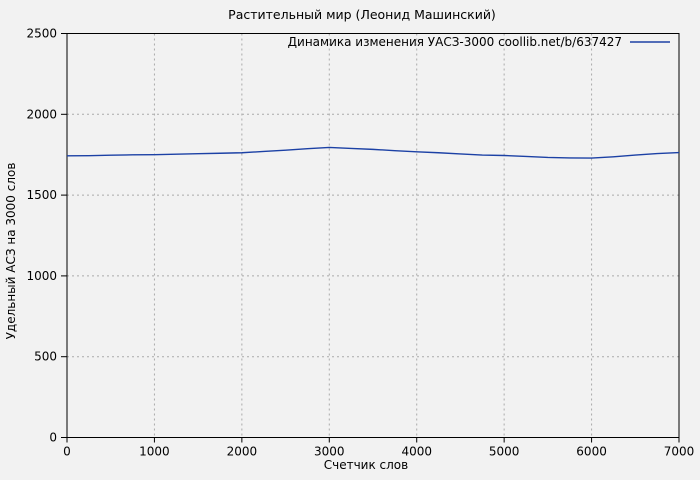  Describe the element at coordinates (416, 452) in the screenshot. I see `x-tick-label: 4000` at that location.